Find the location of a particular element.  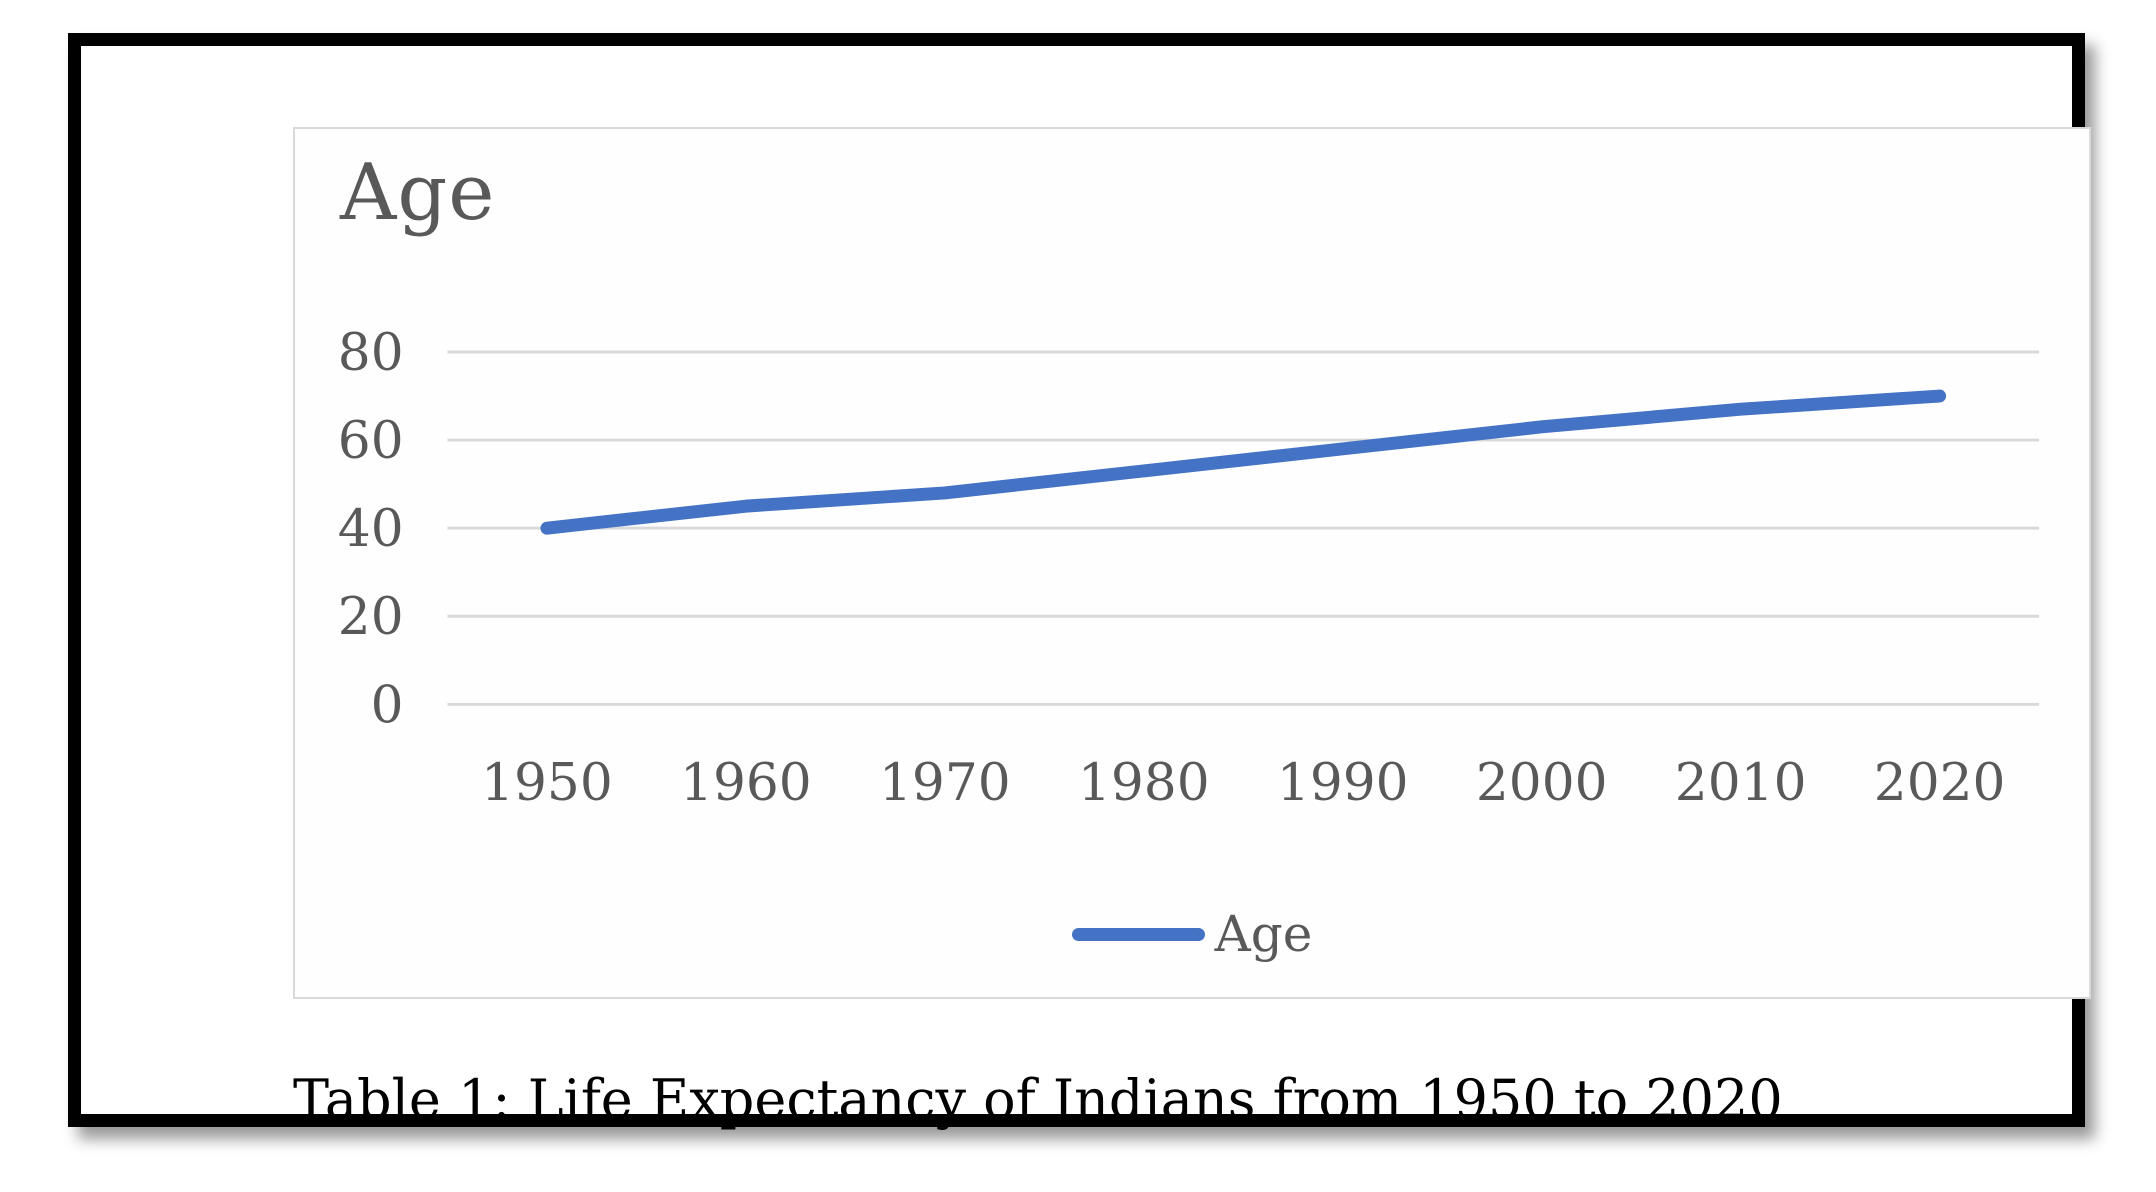

chart-legend: Age is located at coordinates (1192, 934).